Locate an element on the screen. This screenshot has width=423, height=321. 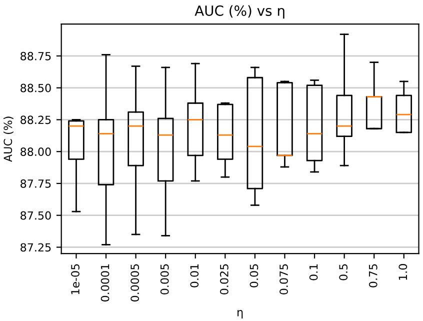
x-tick-label: 0.025 is located at coordinates (224, 279).